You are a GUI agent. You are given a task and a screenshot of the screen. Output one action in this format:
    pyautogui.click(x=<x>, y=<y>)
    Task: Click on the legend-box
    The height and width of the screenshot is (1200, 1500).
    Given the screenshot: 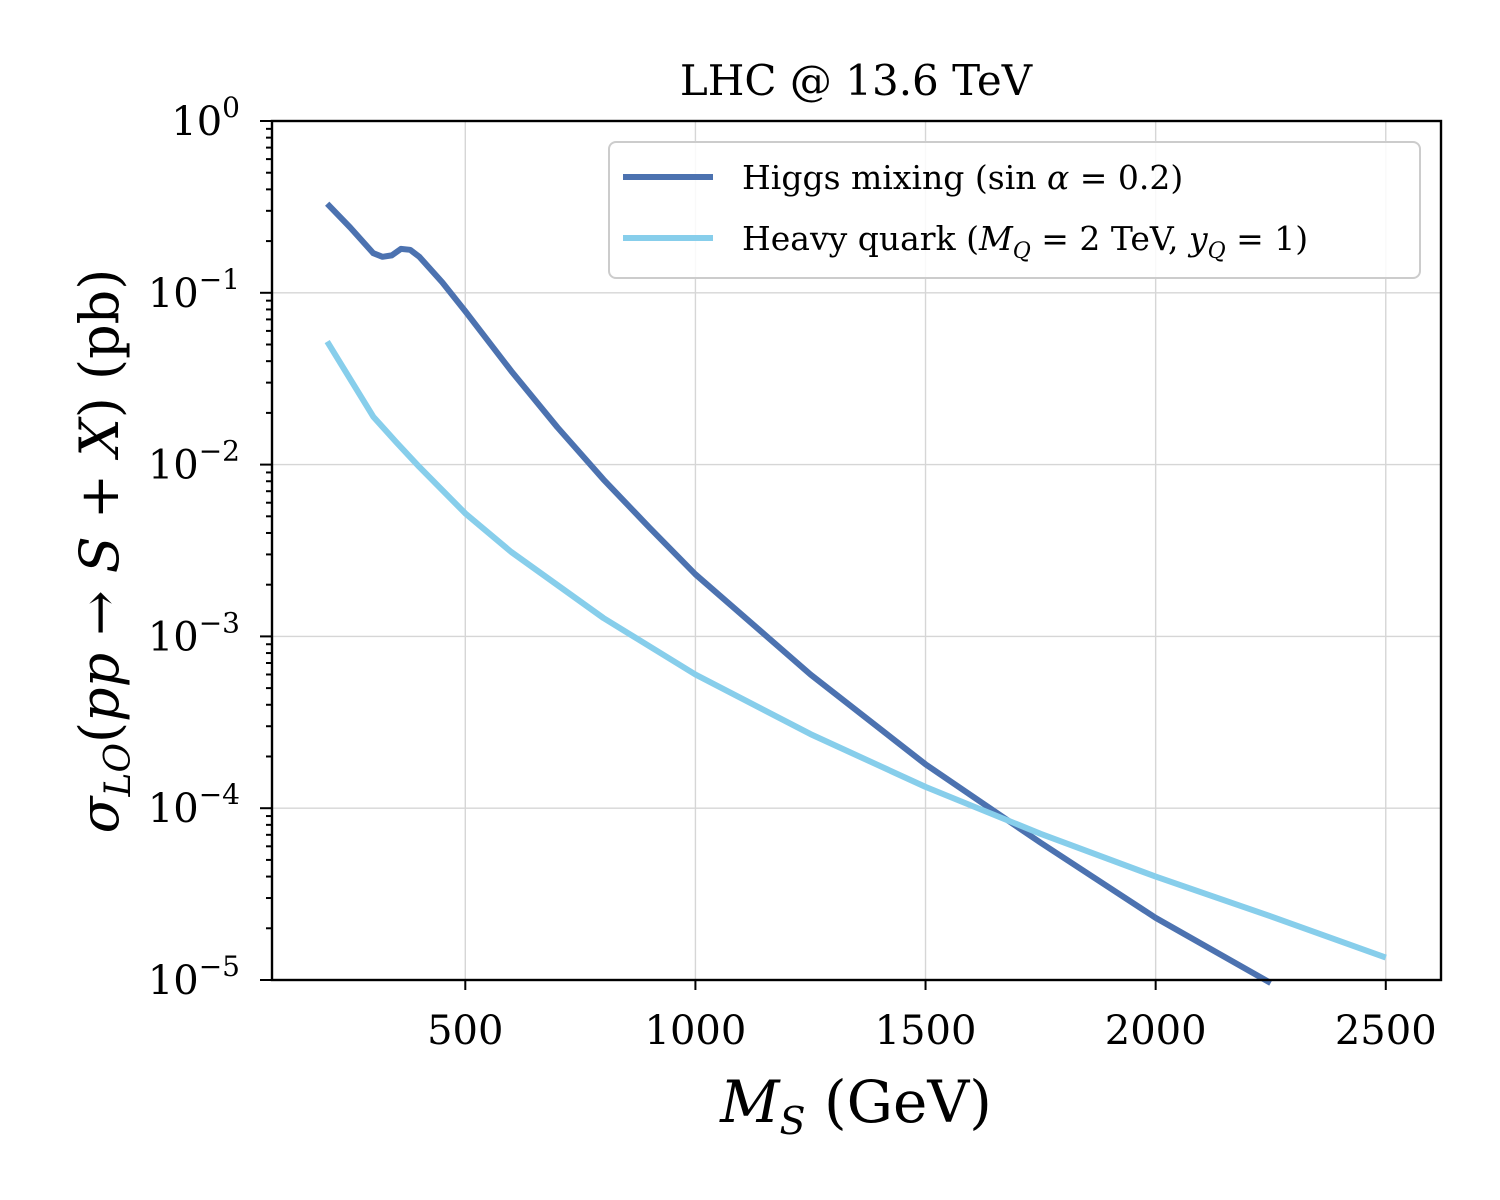 What is the action you would take?
    pyautogui.click(x=1014, y=210)
    